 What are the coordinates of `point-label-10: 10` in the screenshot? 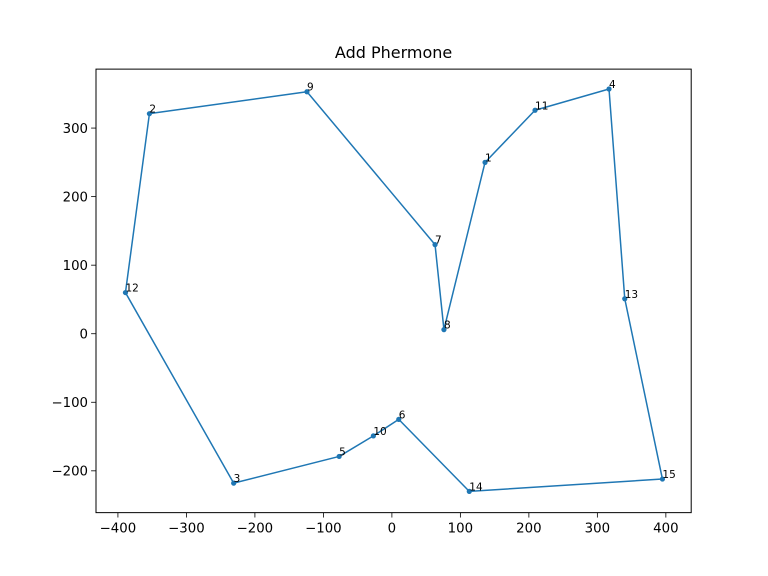 It's located at (379, 432).